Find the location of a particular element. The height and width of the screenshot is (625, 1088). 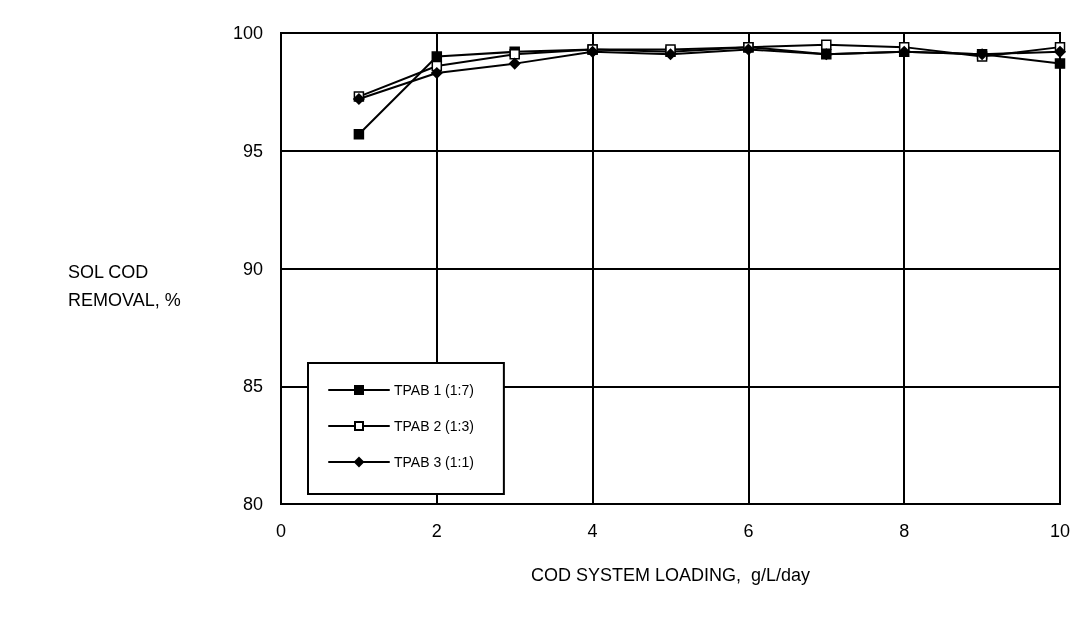

y-tick-label: 100 is located at coordinates (247, 33).